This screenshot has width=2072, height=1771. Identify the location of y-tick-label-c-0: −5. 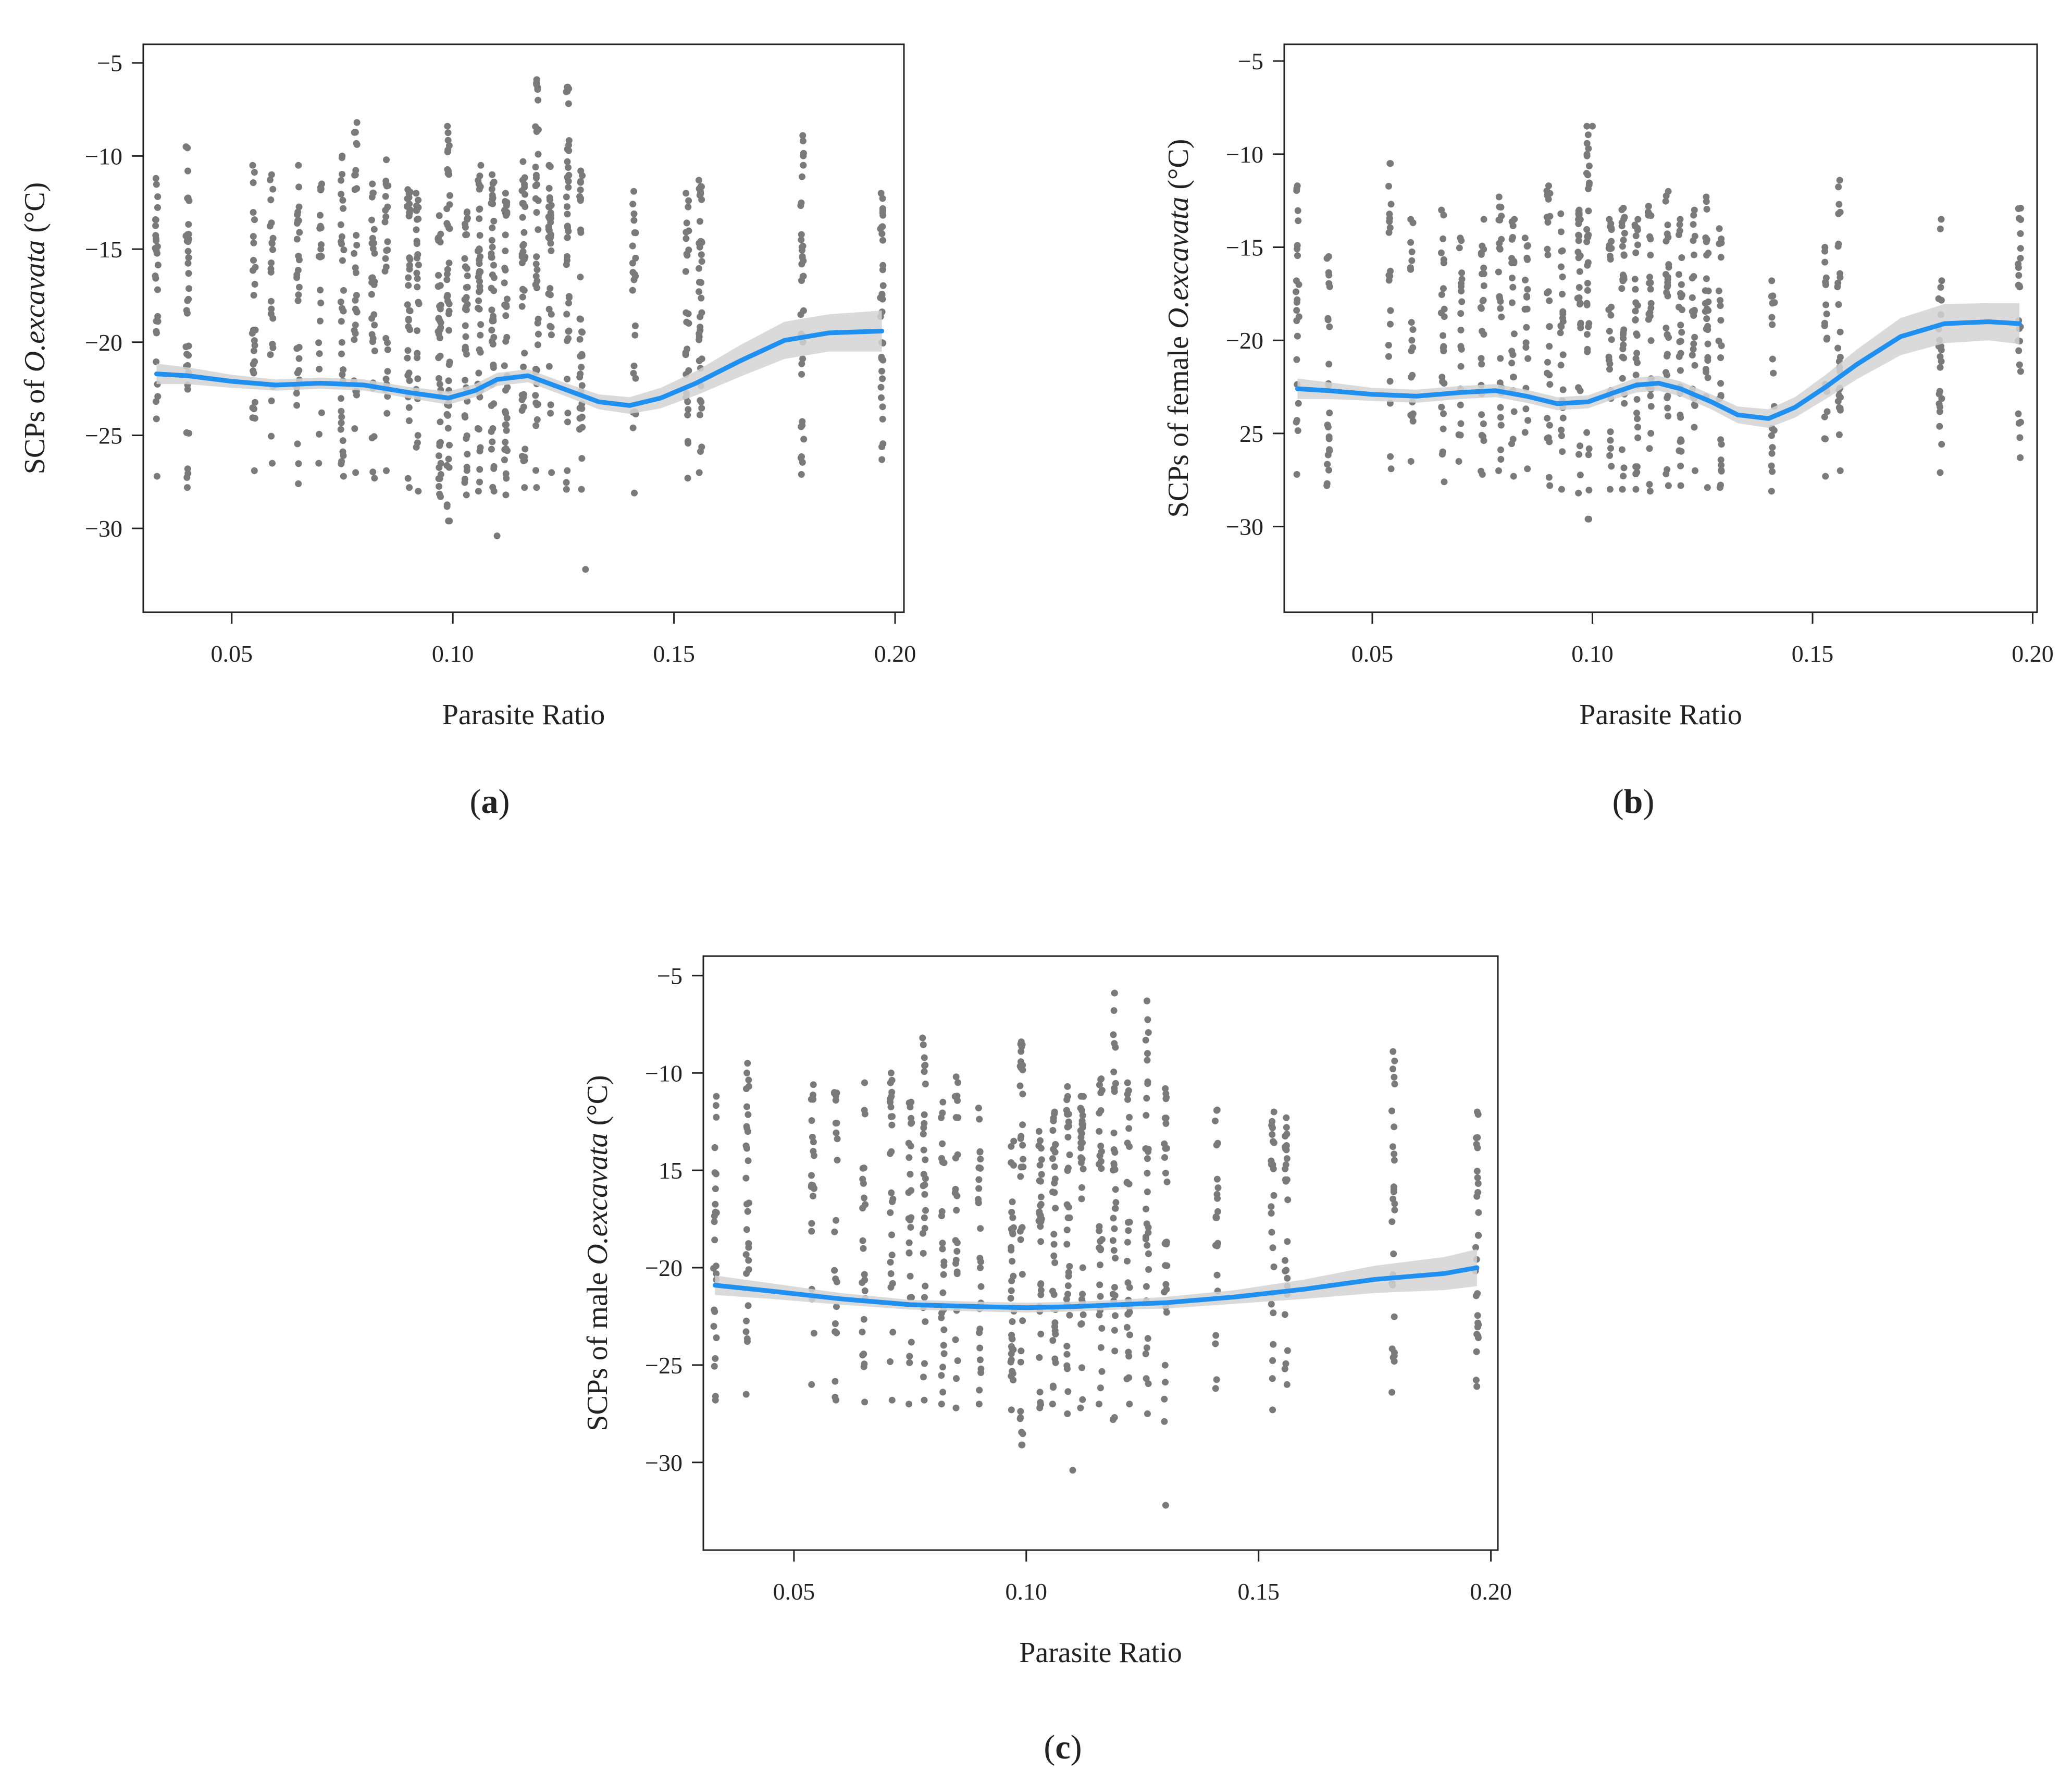
(670, 975).